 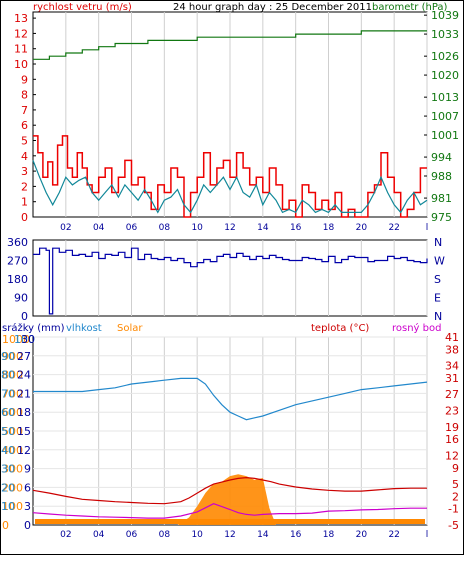 I want to click on graph-title: 24 hour graph day : 25 December 2011, so click(x=272, y=7).